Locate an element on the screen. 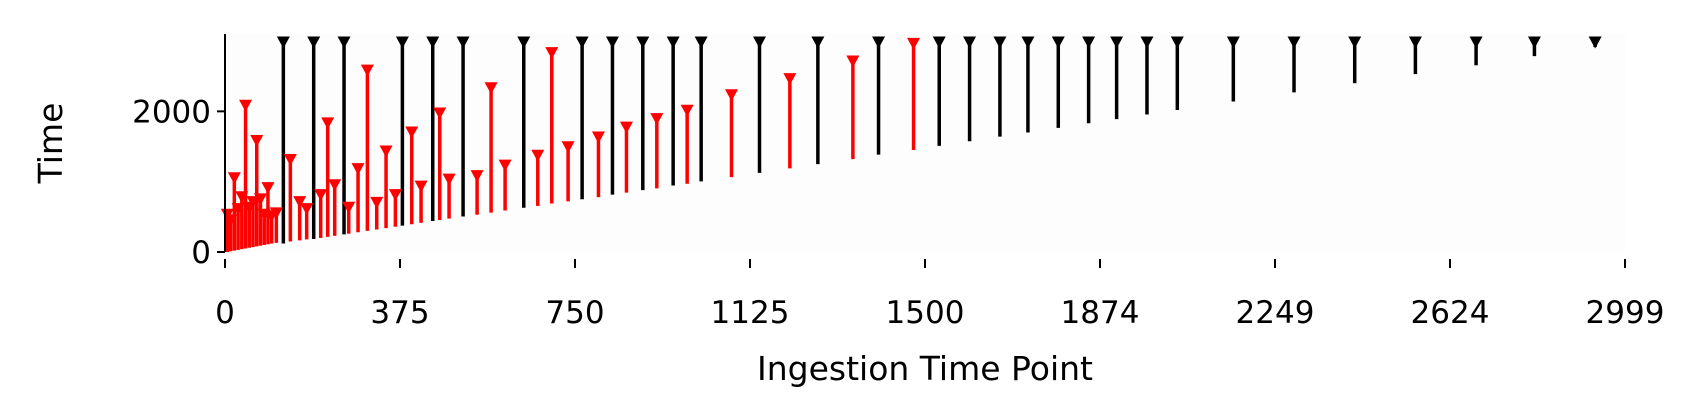 The width and height of the screenshot is (1701, 420). y-axis: 0 2000 is located at coordinates (179, 152).